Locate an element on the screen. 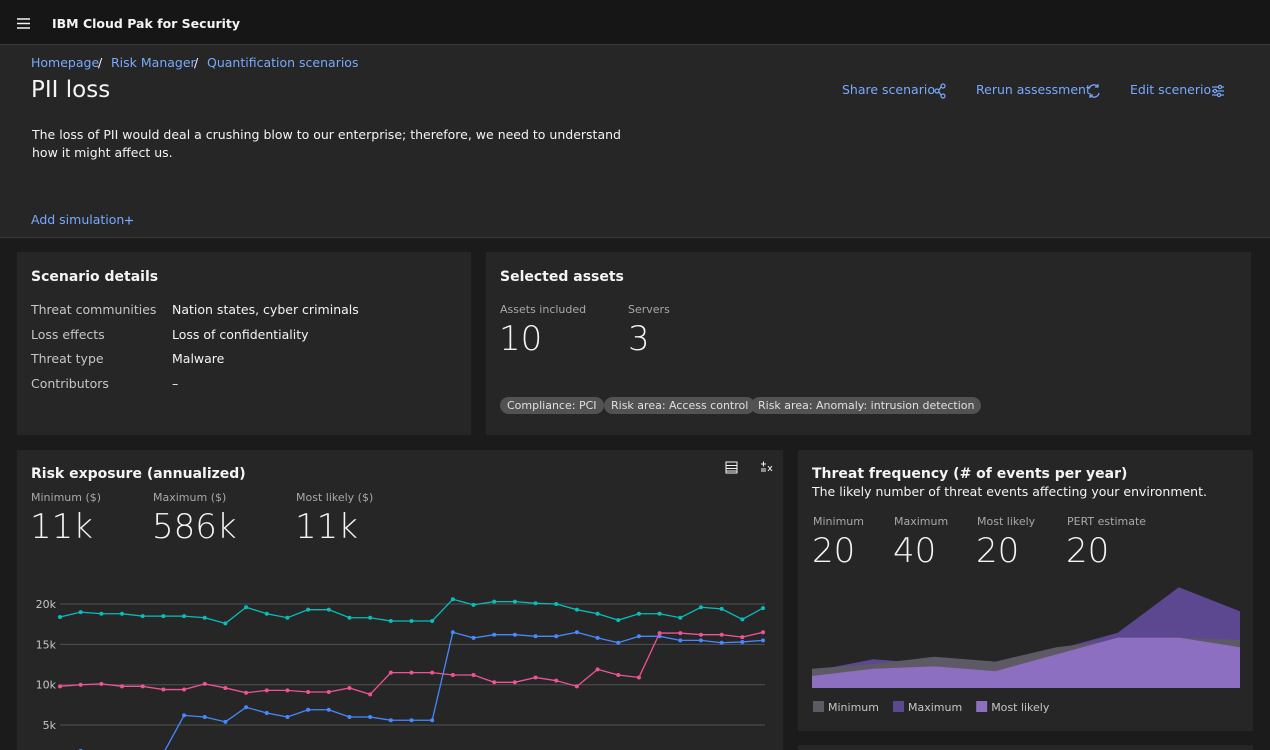 The width and height of the screenshot is (1270, 750). stat-value: 40 is located at coordinates (915, 551).